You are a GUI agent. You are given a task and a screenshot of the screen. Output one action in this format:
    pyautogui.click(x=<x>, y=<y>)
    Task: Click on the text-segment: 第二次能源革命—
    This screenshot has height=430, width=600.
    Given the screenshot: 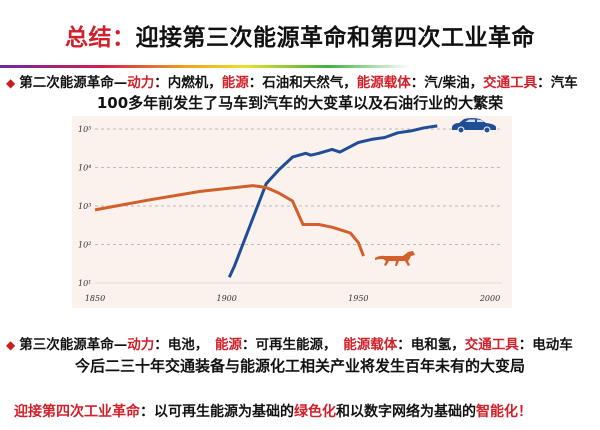 What is the action you would take?
    pyautogui.click(x=73, y=83)
    